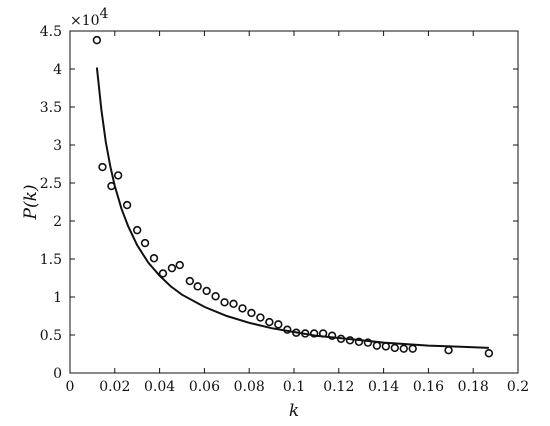 This screenshot has height=426, width=550. What do you see at coordinates (57, 222) in the screenshot?
I see `y-tick-label: 2` at bounding box center [57, 222].